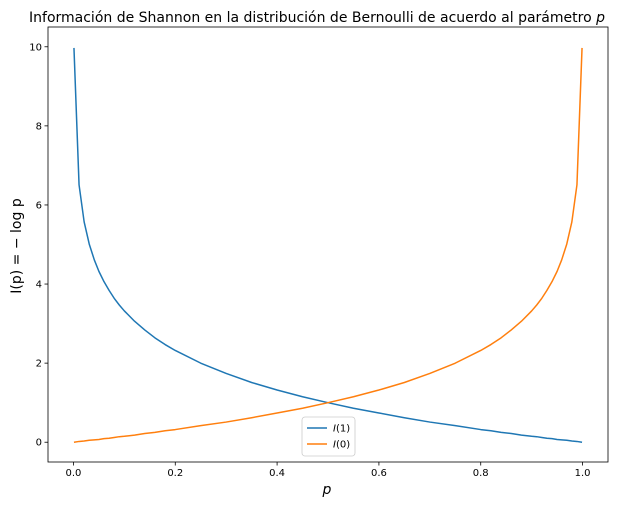 This screenshot has height=505, width=624. I want to click on y-tick-label: 6, so click(39, 205).